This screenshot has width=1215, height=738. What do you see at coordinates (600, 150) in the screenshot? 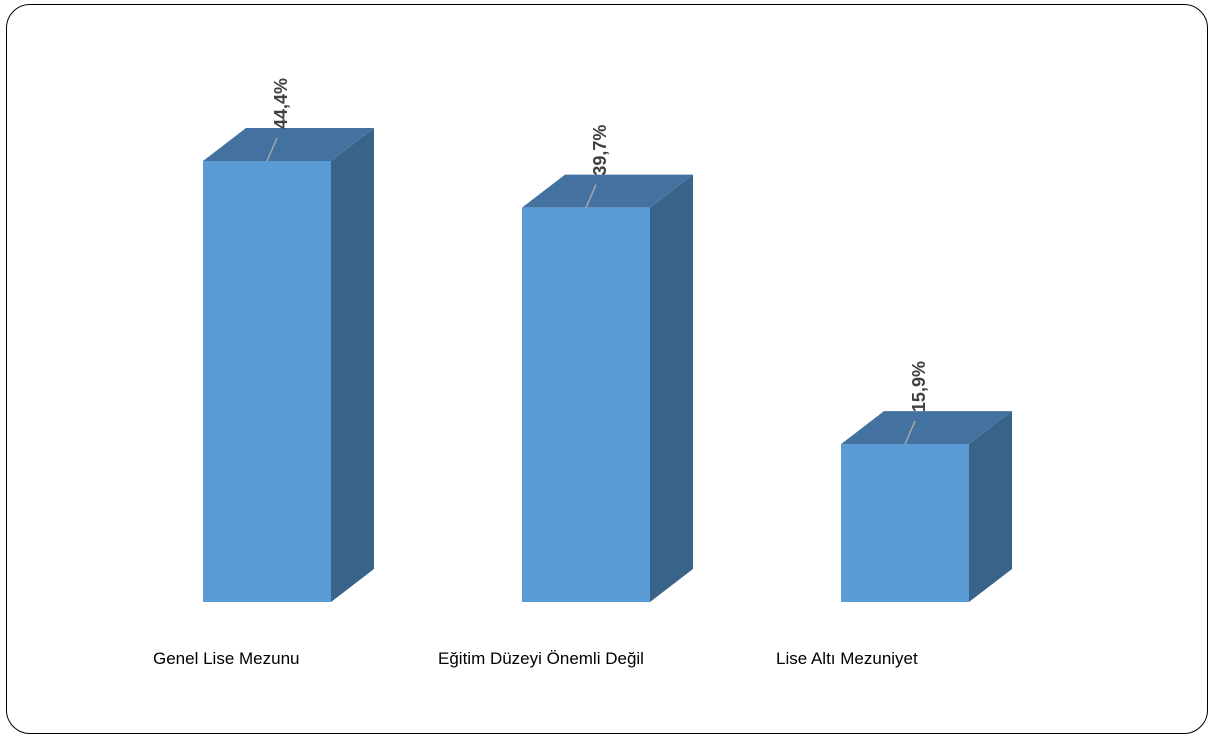
I see `data-label-2: 39,7%` at bounding box center [600, 150].